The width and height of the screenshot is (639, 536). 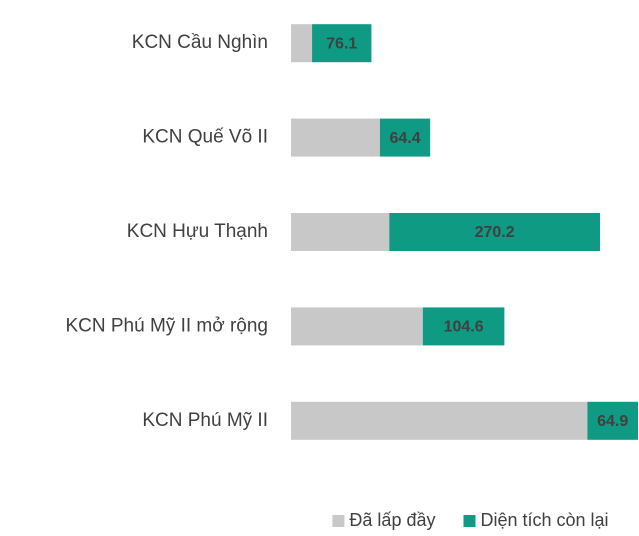 I want to click on data-label: 104.6, so click(x=464, y=327).